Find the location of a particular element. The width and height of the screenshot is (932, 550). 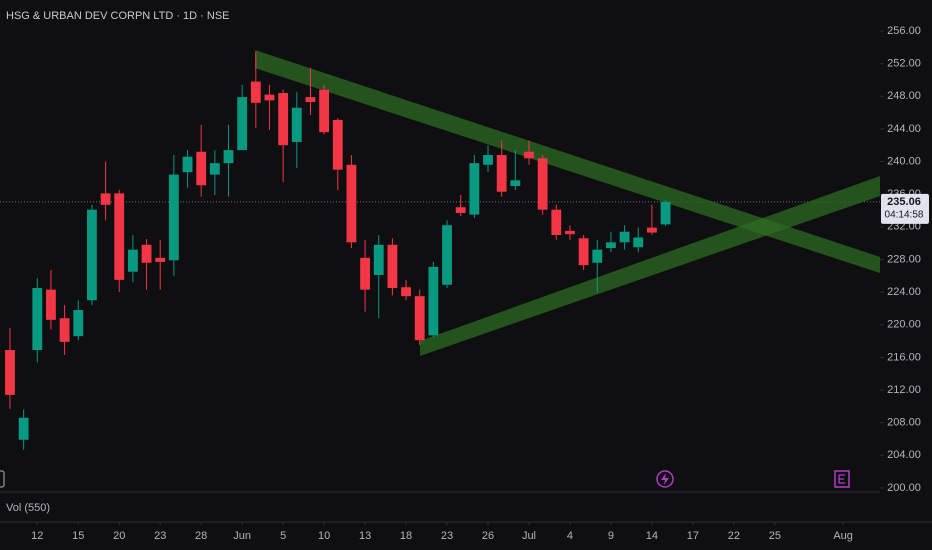

x-tick-label: 18 is located at coordinates (406, 536).